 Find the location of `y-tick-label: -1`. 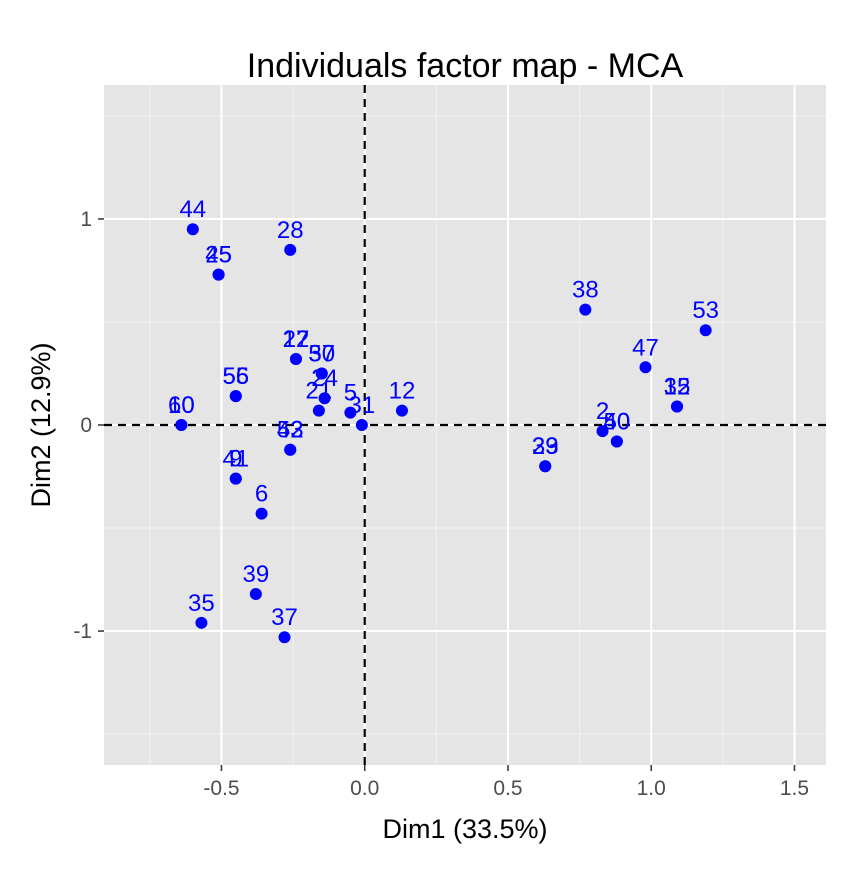

y-tick-label: -1 is located at coordinates (82, 631).